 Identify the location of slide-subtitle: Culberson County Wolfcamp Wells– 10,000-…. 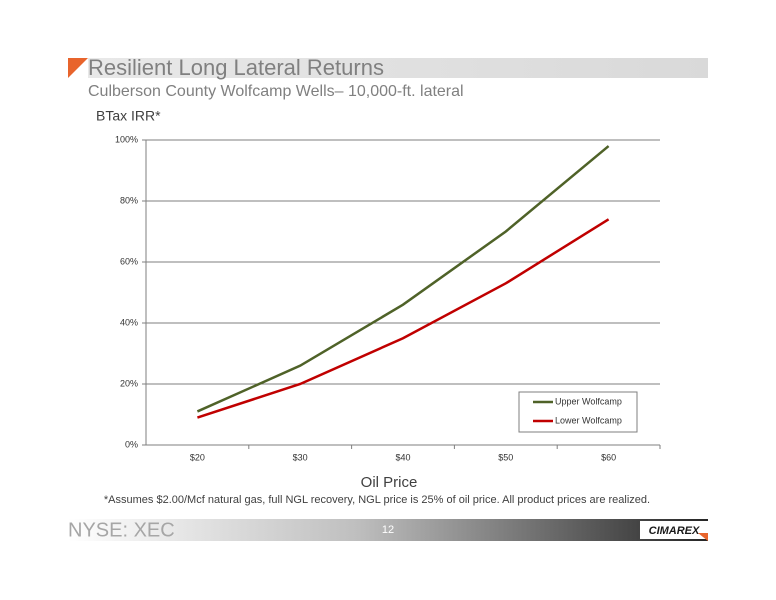
(276, 91).